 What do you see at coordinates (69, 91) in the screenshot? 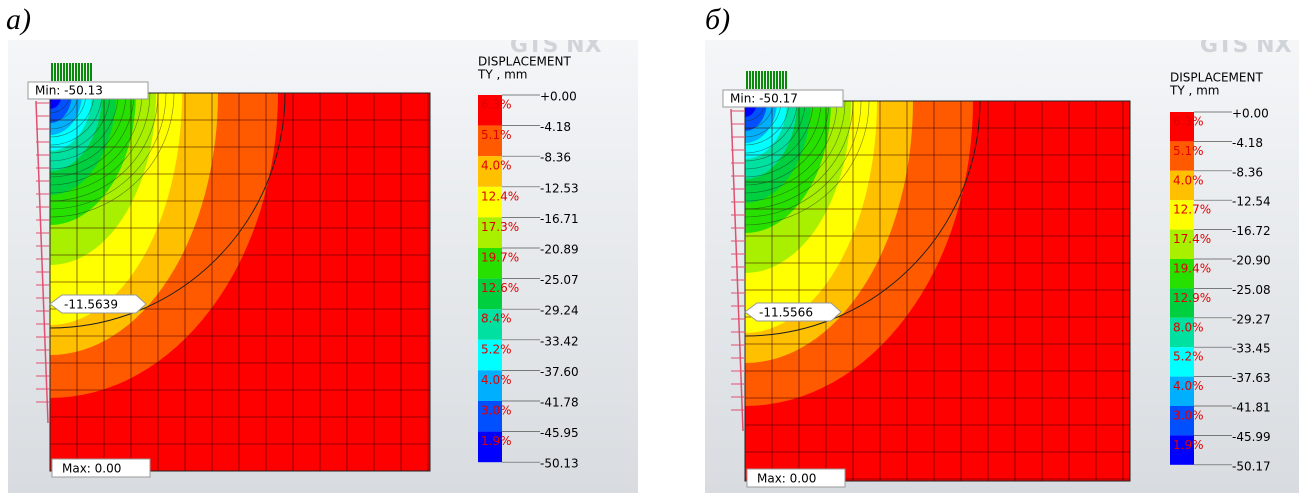
I see `min-label: Min: -50.13` at bounding box center [69, 91].